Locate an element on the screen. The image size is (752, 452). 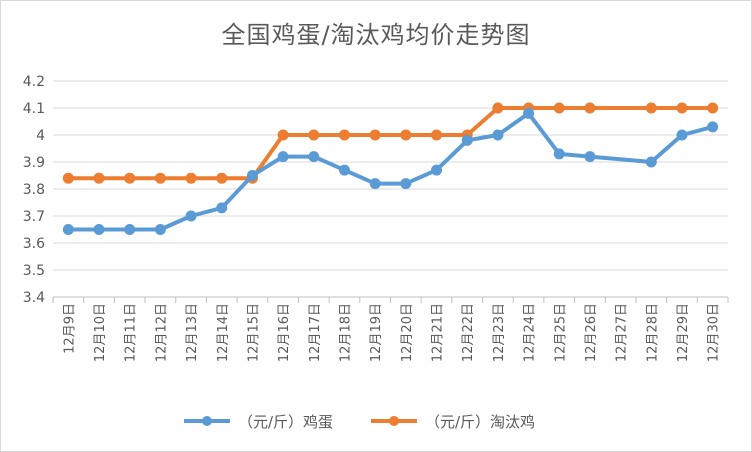
y-tick-label: 3.6 is located at coordinates (34, 244).